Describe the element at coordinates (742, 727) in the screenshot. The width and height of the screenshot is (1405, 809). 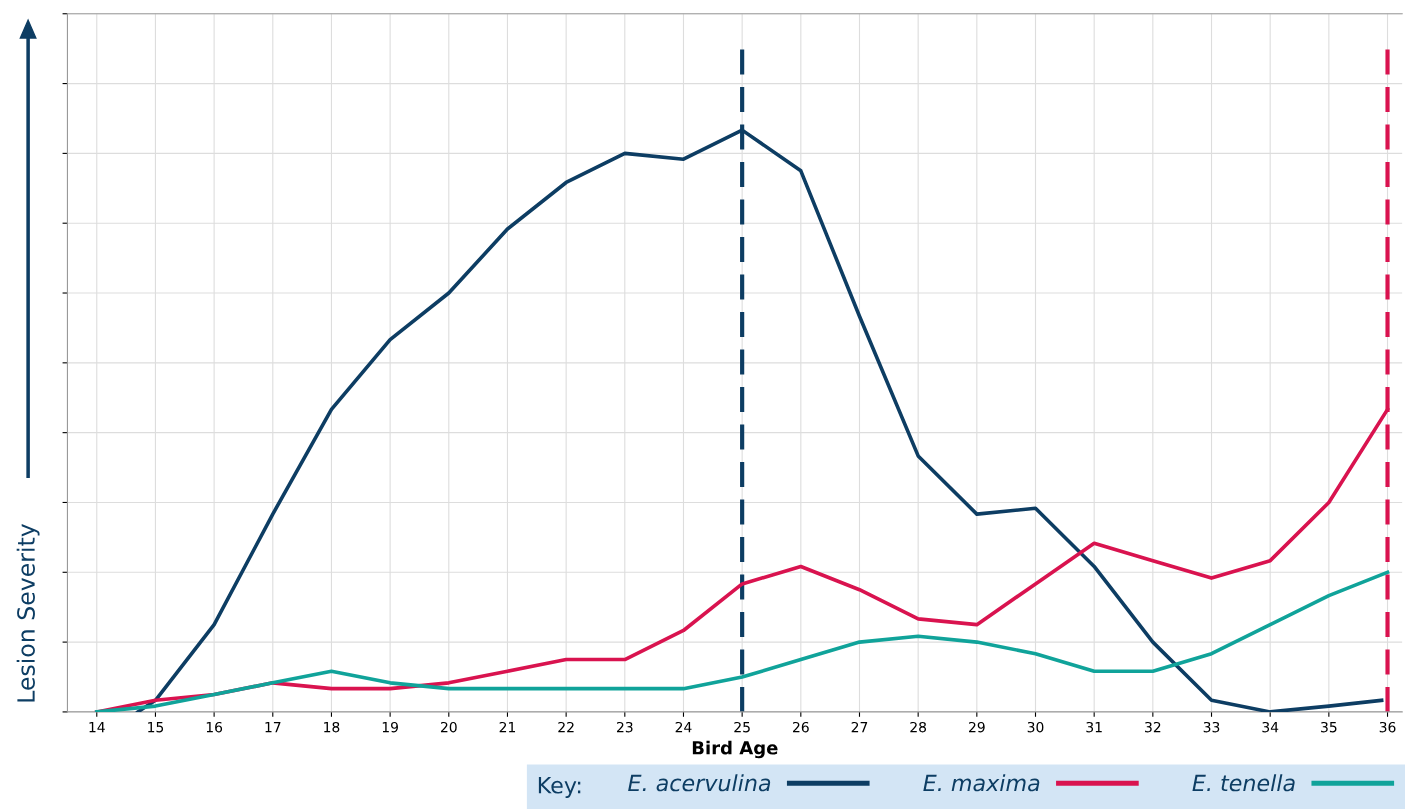
I see `x-tick-label: 25` at that location.